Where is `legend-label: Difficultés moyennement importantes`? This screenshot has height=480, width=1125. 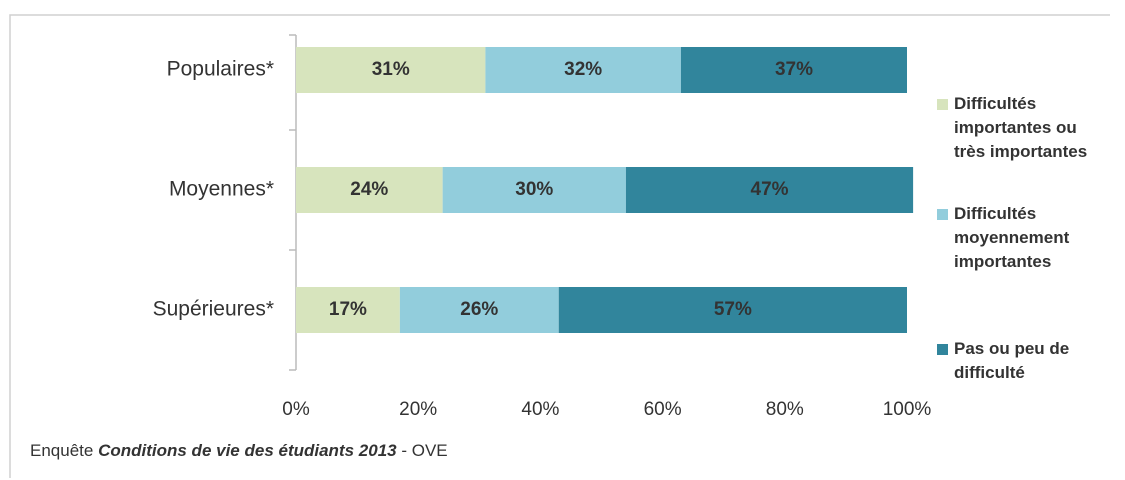 legend-label: Difficultés moyennement importantes is located at coordinates (1012, 237).